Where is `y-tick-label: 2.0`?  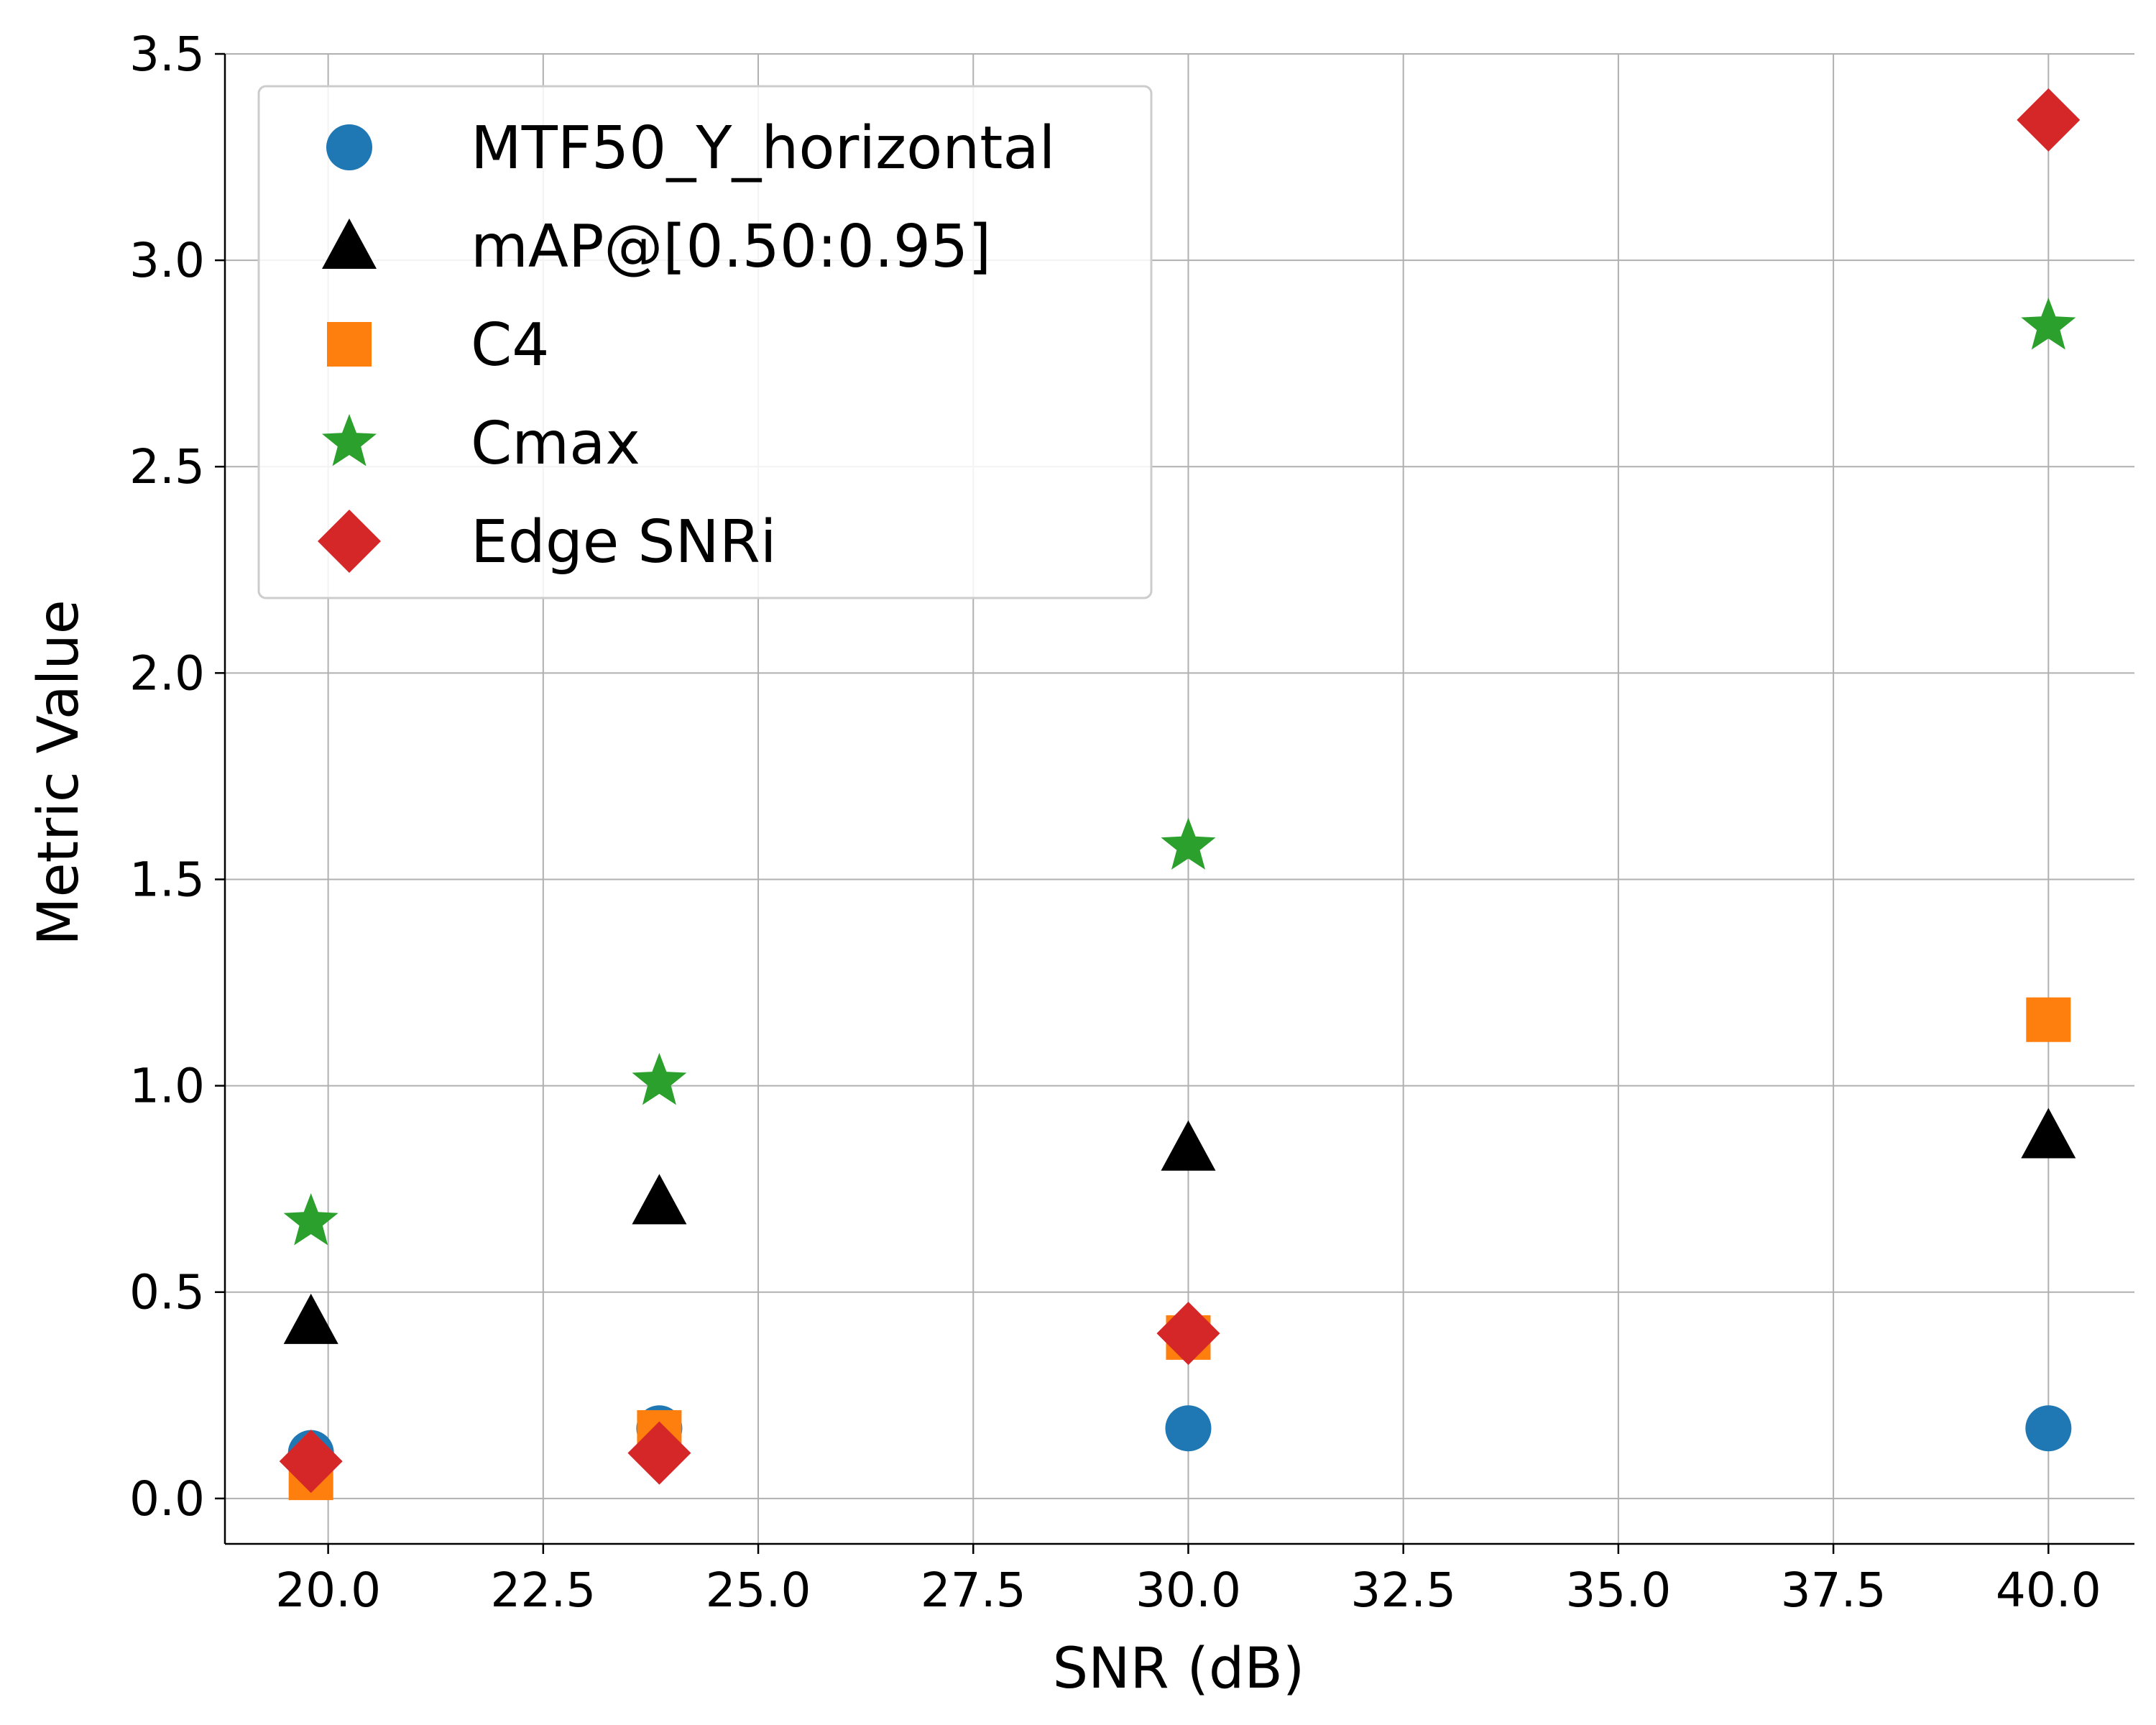
y-tick-label: 2.0 is located at coordinates (167, 673).